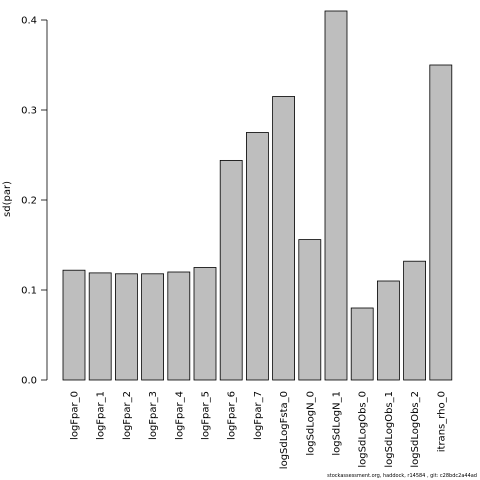 The height and width of the screenshot is (480, 480). Describe the element at coordinates (232, 415) in the screenshot. I see `x-tick-label: logFpar_6` at that location.